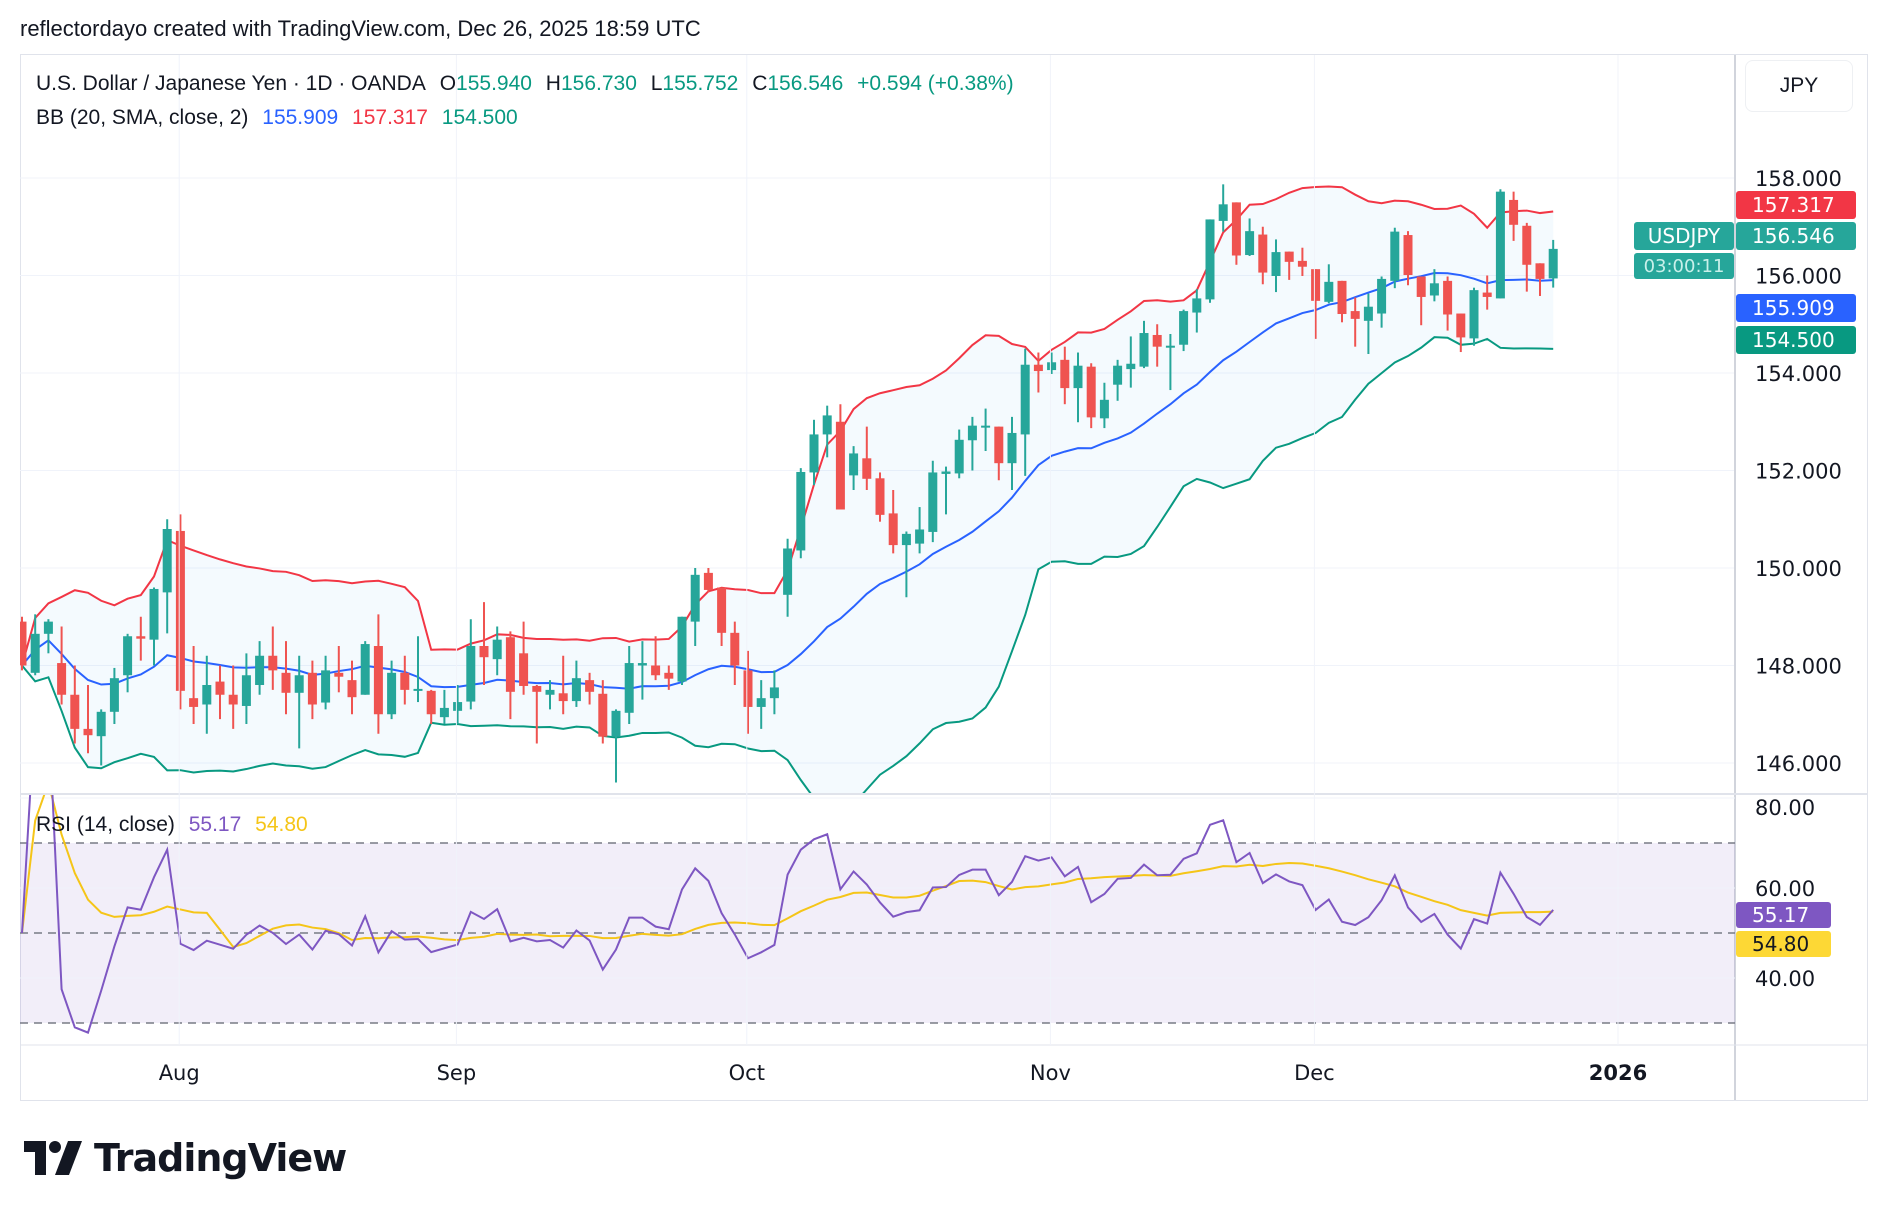  What do you see at coordinates (1798, 277) in the screenshot?
I see `price-tick-label: 156.000` at bounding box center [1798, 277].